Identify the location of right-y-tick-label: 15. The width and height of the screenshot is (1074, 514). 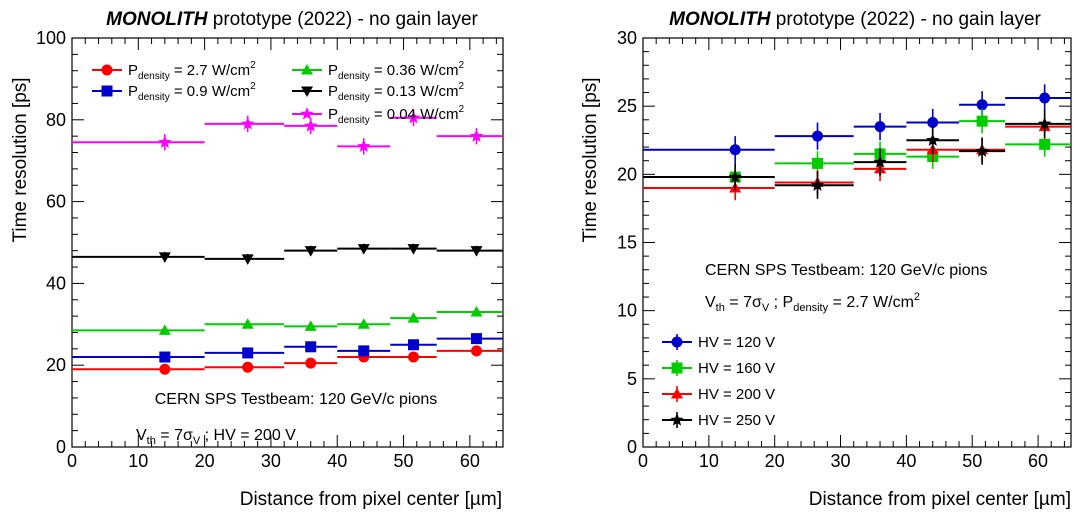
(627, 243).